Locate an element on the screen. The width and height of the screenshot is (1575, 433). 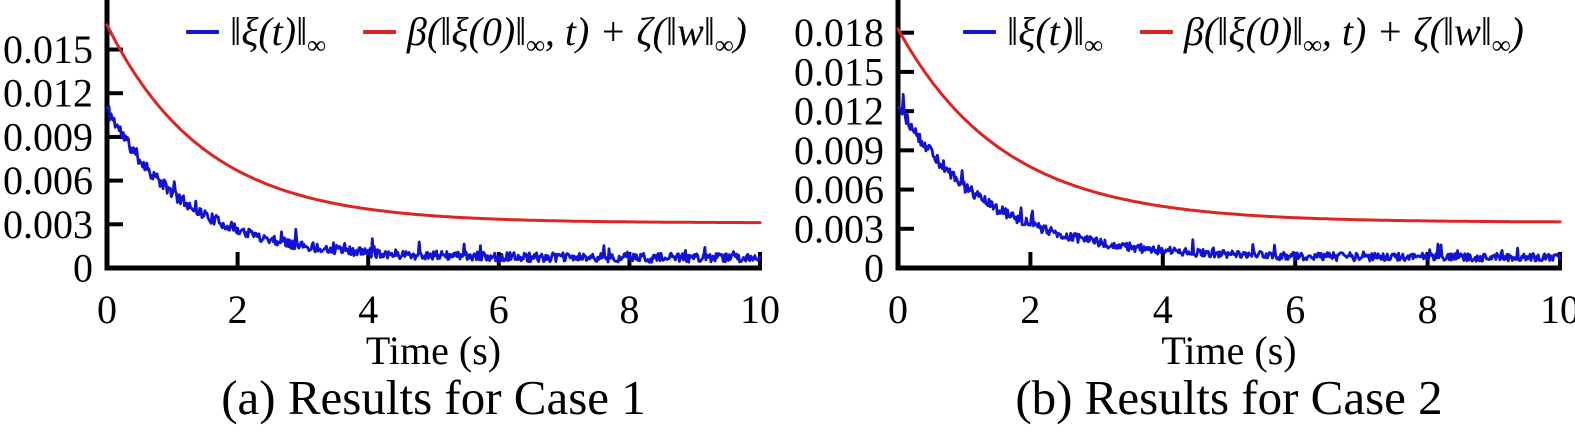
y-tick-label: 0.018 is located at coordinates (839, 32).